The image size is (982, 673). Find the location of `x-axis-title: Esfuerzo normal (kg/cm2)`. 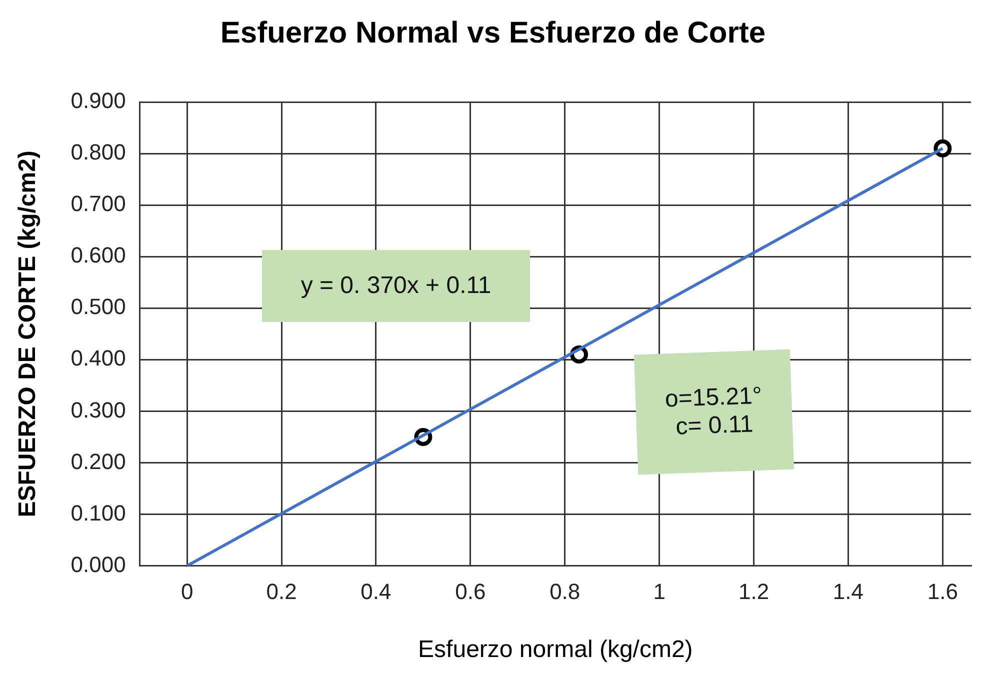

x-axis-title: Esfuerzo normal (kg/cm2) is located at coordinates (555, 650).